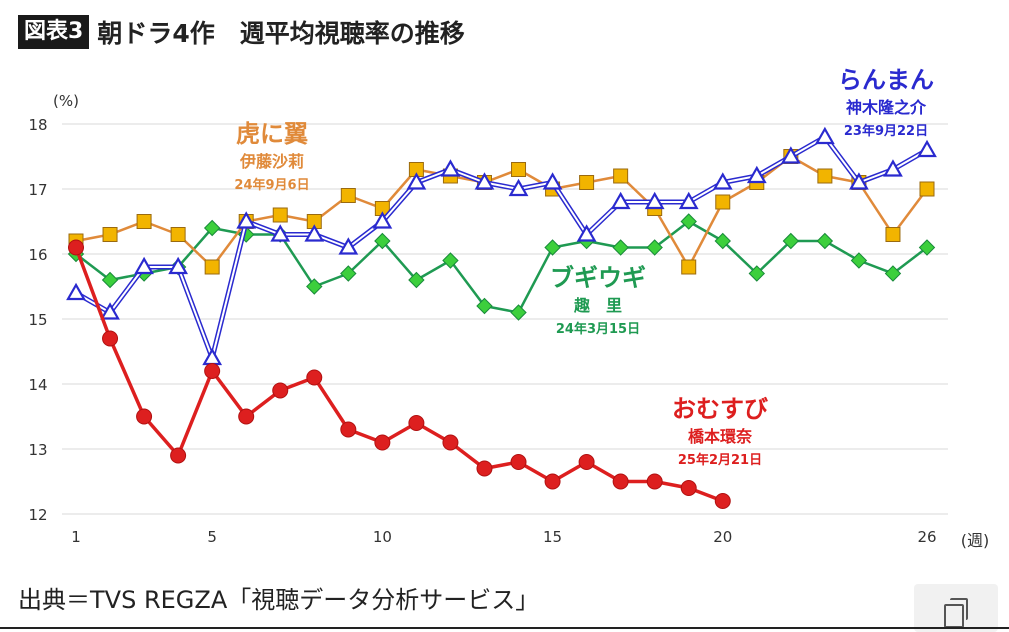 This screenshot has height=632, width=1009. I want to click on x-tick-label: 20, so click(722, 537).